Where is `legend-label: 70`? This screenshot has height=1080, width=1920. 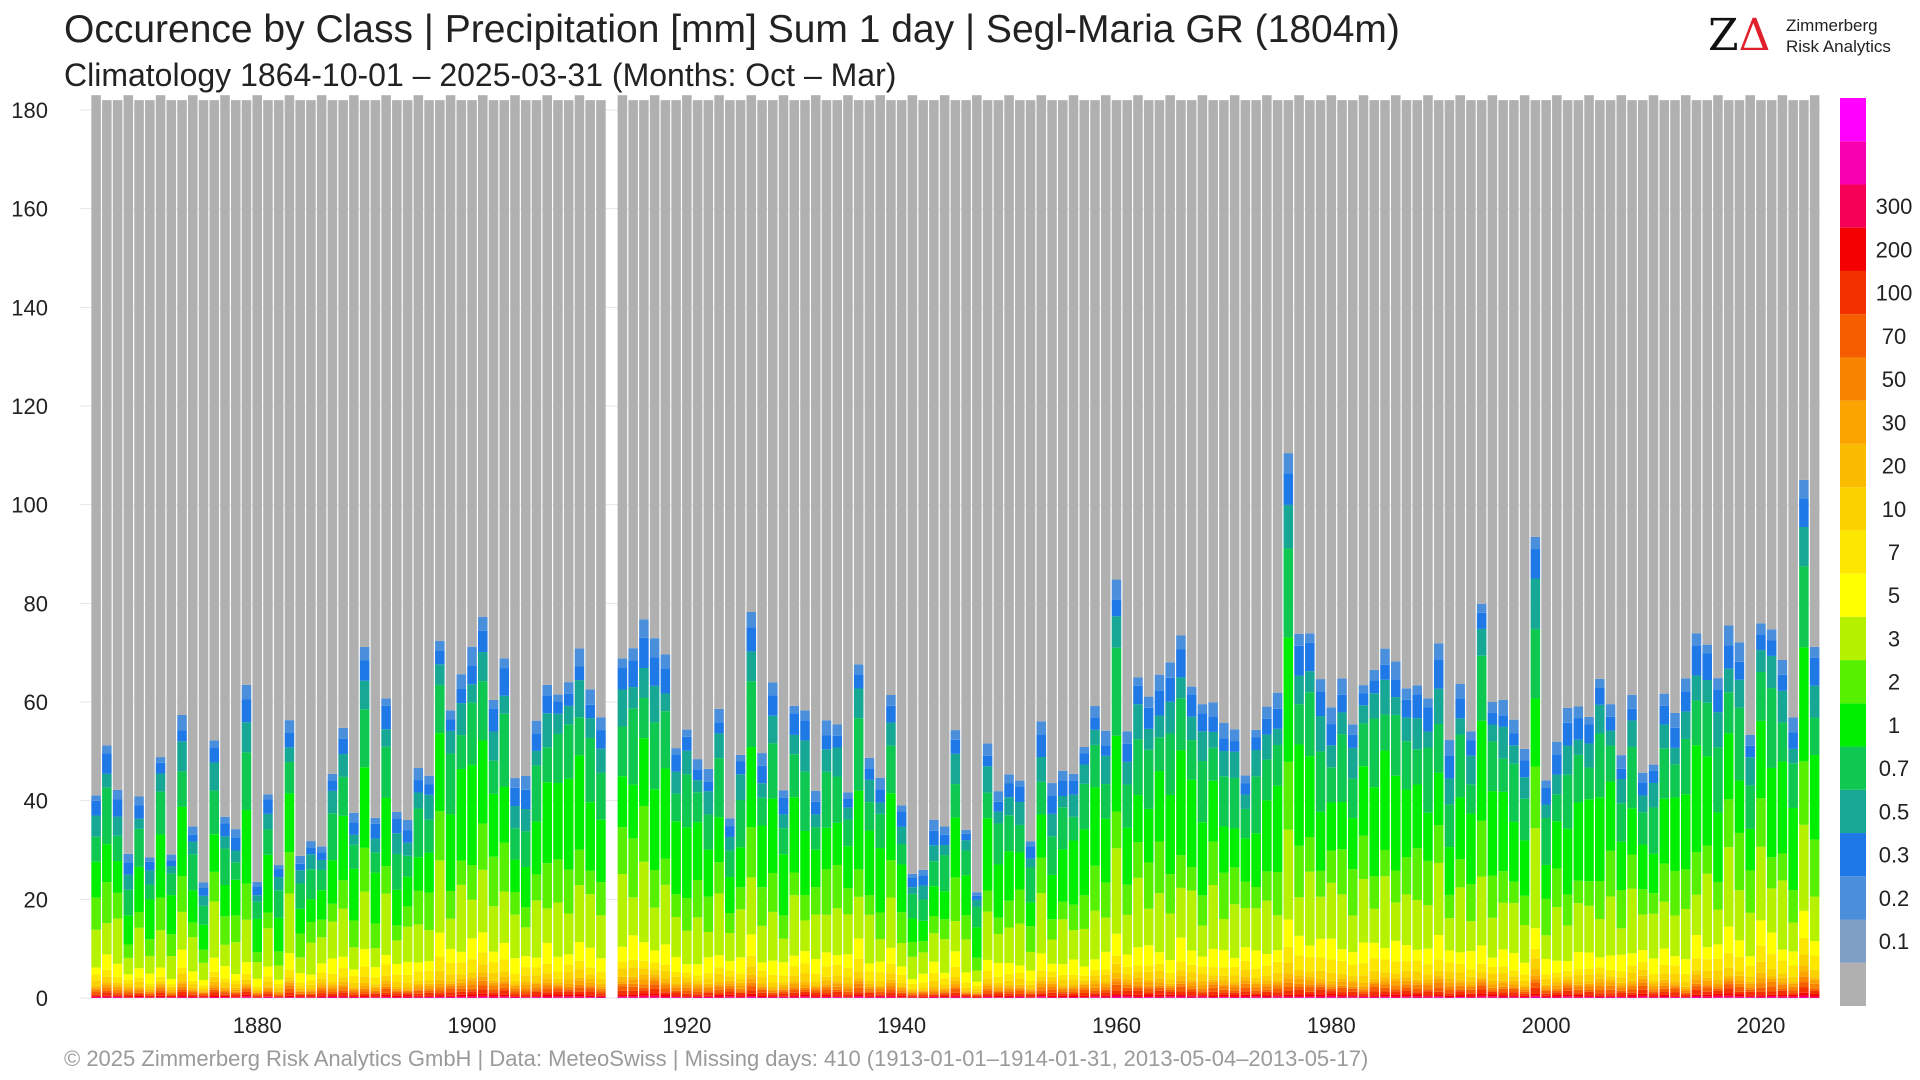 legend-label: 70 is located at coordinates (1894, 336).